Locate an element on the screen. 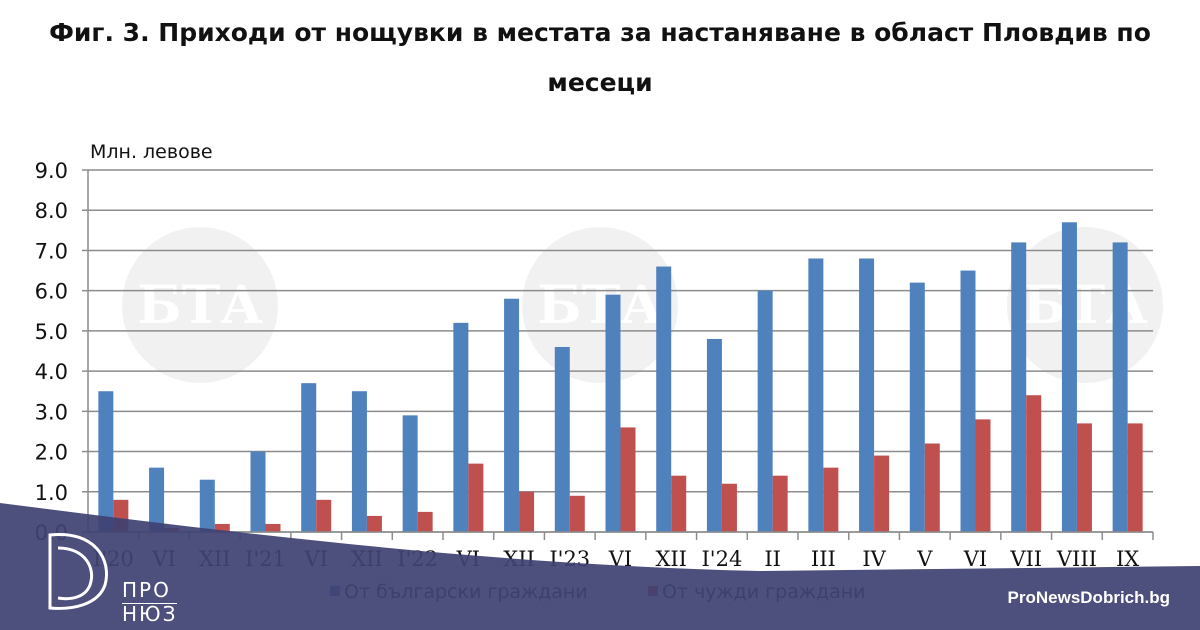 The height and width of the screenshot is (630, 1200). x-tick-label: IX is located at coordinates (1127, 559).